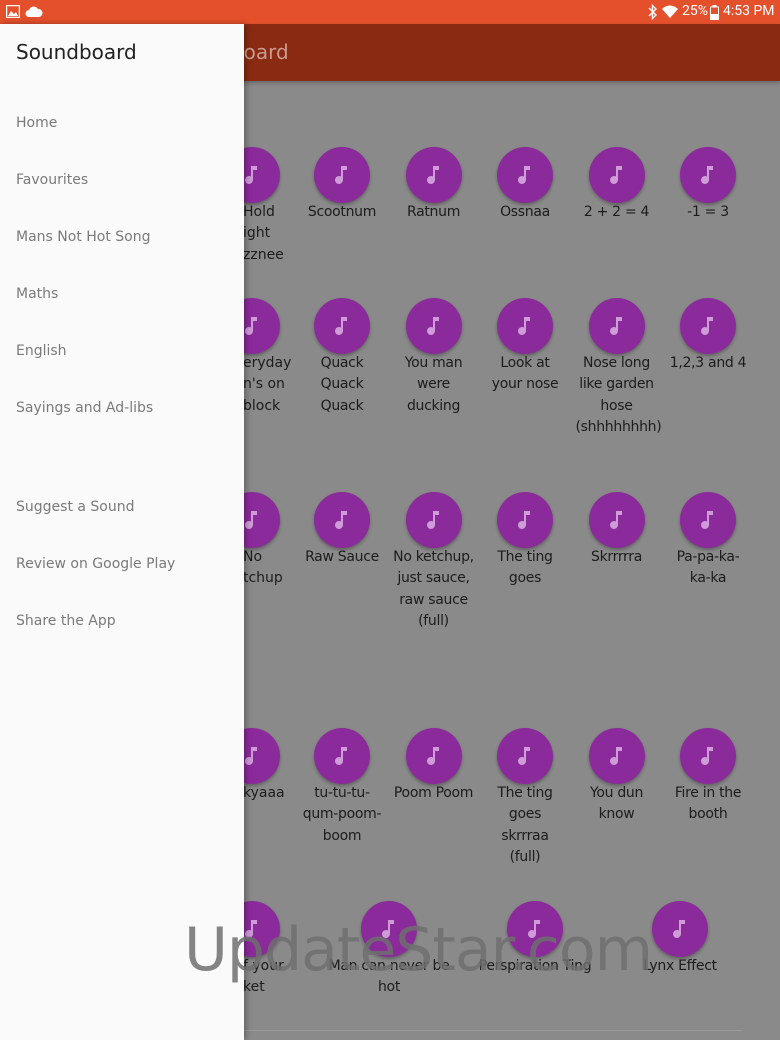 The width and height of the screenshot is (780, 1040). I want to click on gallery-icon, so click(13, 11).